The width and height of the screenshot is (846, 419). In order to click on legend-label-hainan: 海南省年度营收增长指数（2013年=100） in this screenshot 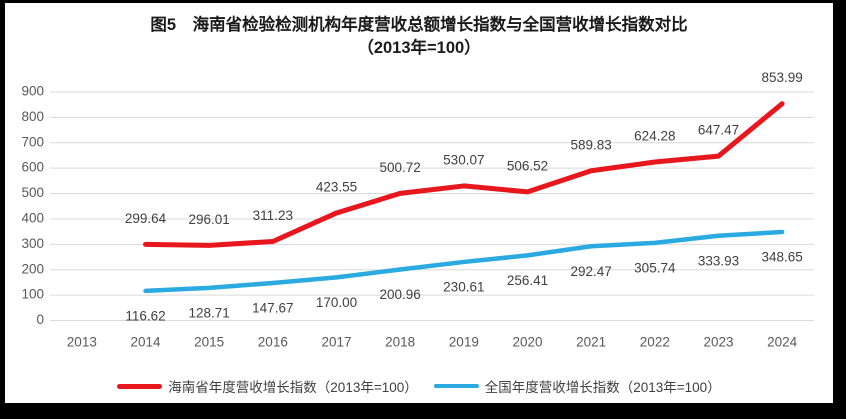, I will do `click(293, 387)`.